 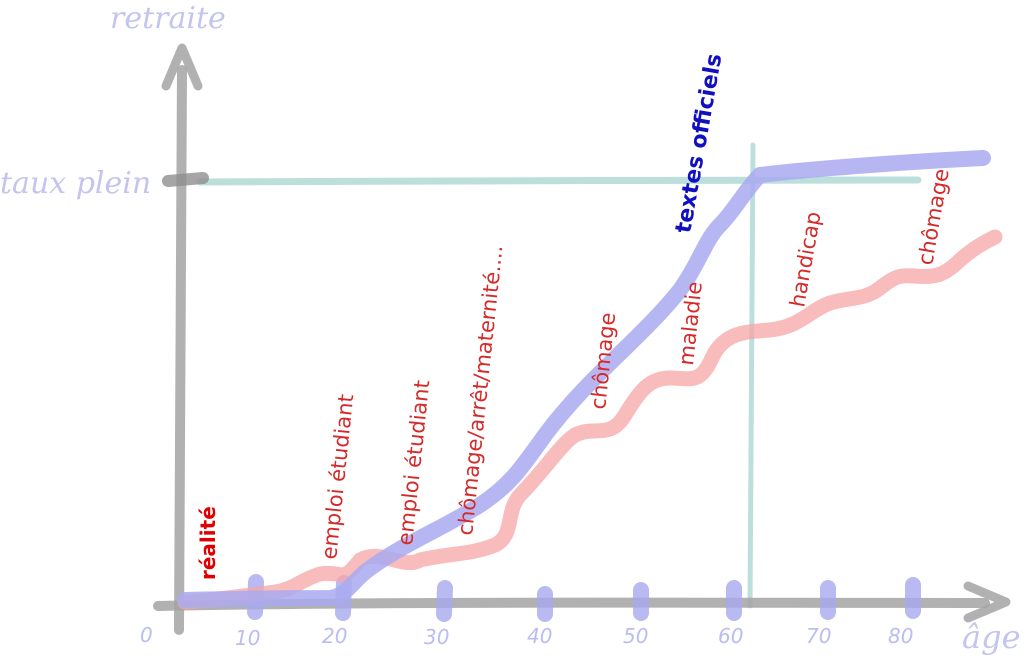 What do you see at coordinates (987, 602) in the screenshot?
I see `x-axis-arrowhead` at bounding box center [987, 602].